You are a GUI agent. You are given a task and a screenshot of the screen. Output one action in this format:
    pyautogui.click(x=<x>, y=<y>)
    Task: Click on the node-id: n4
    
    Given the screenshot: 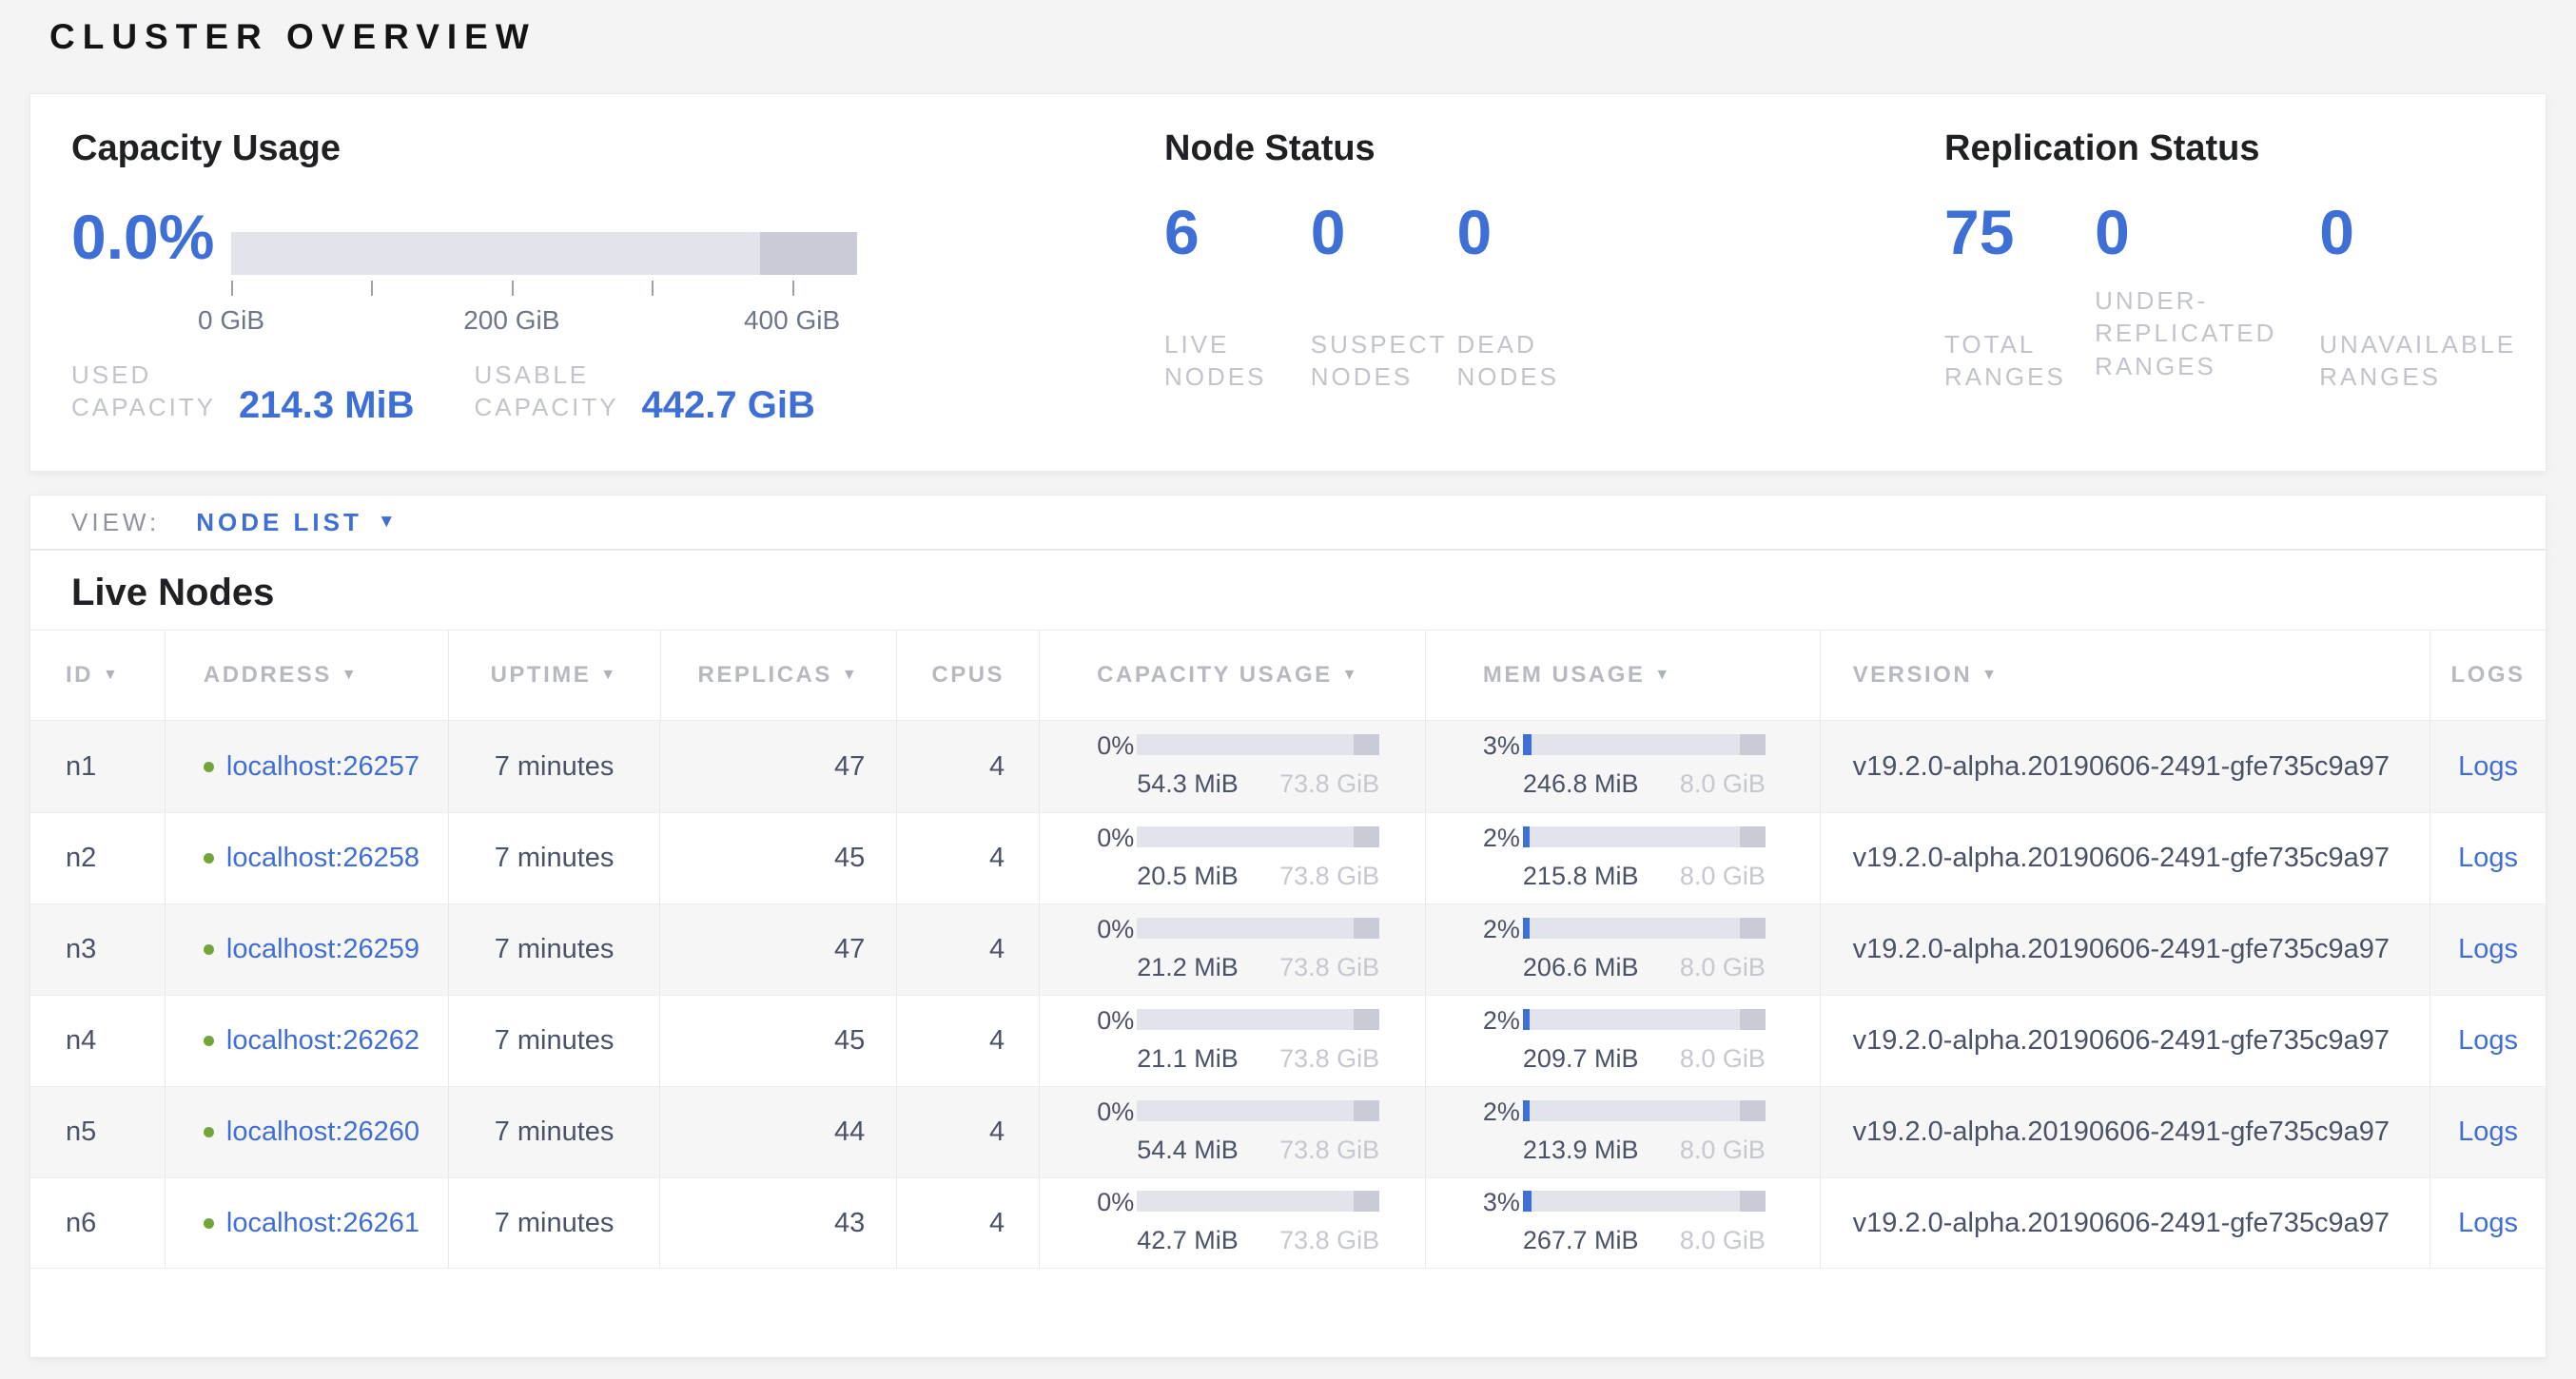 What is the action you would take?
    pyautogui.click(x=81, y=1041)
    